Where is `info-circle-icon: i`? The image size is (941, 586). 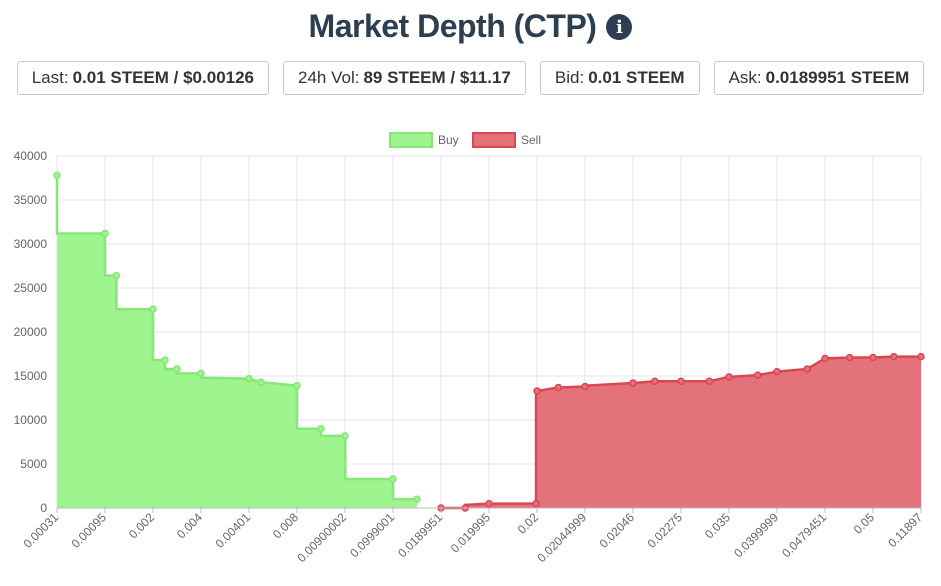
info-circle-icon: i is located at coordinates (619, 27).